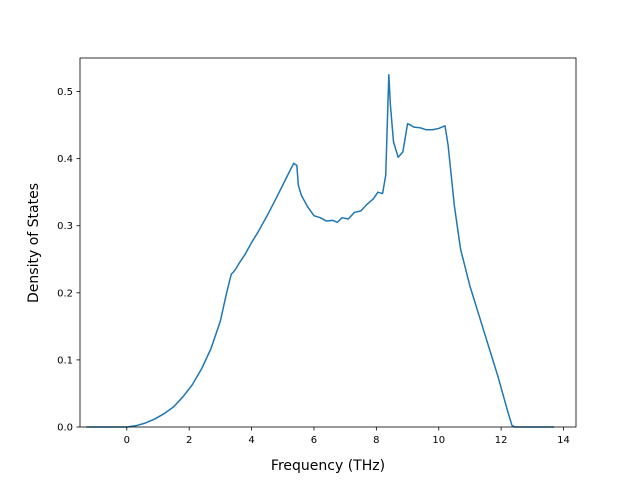 The width and height of the screenshot is (640, 485). I want to click on y-tick-label: 0.4, so click(65, 159).